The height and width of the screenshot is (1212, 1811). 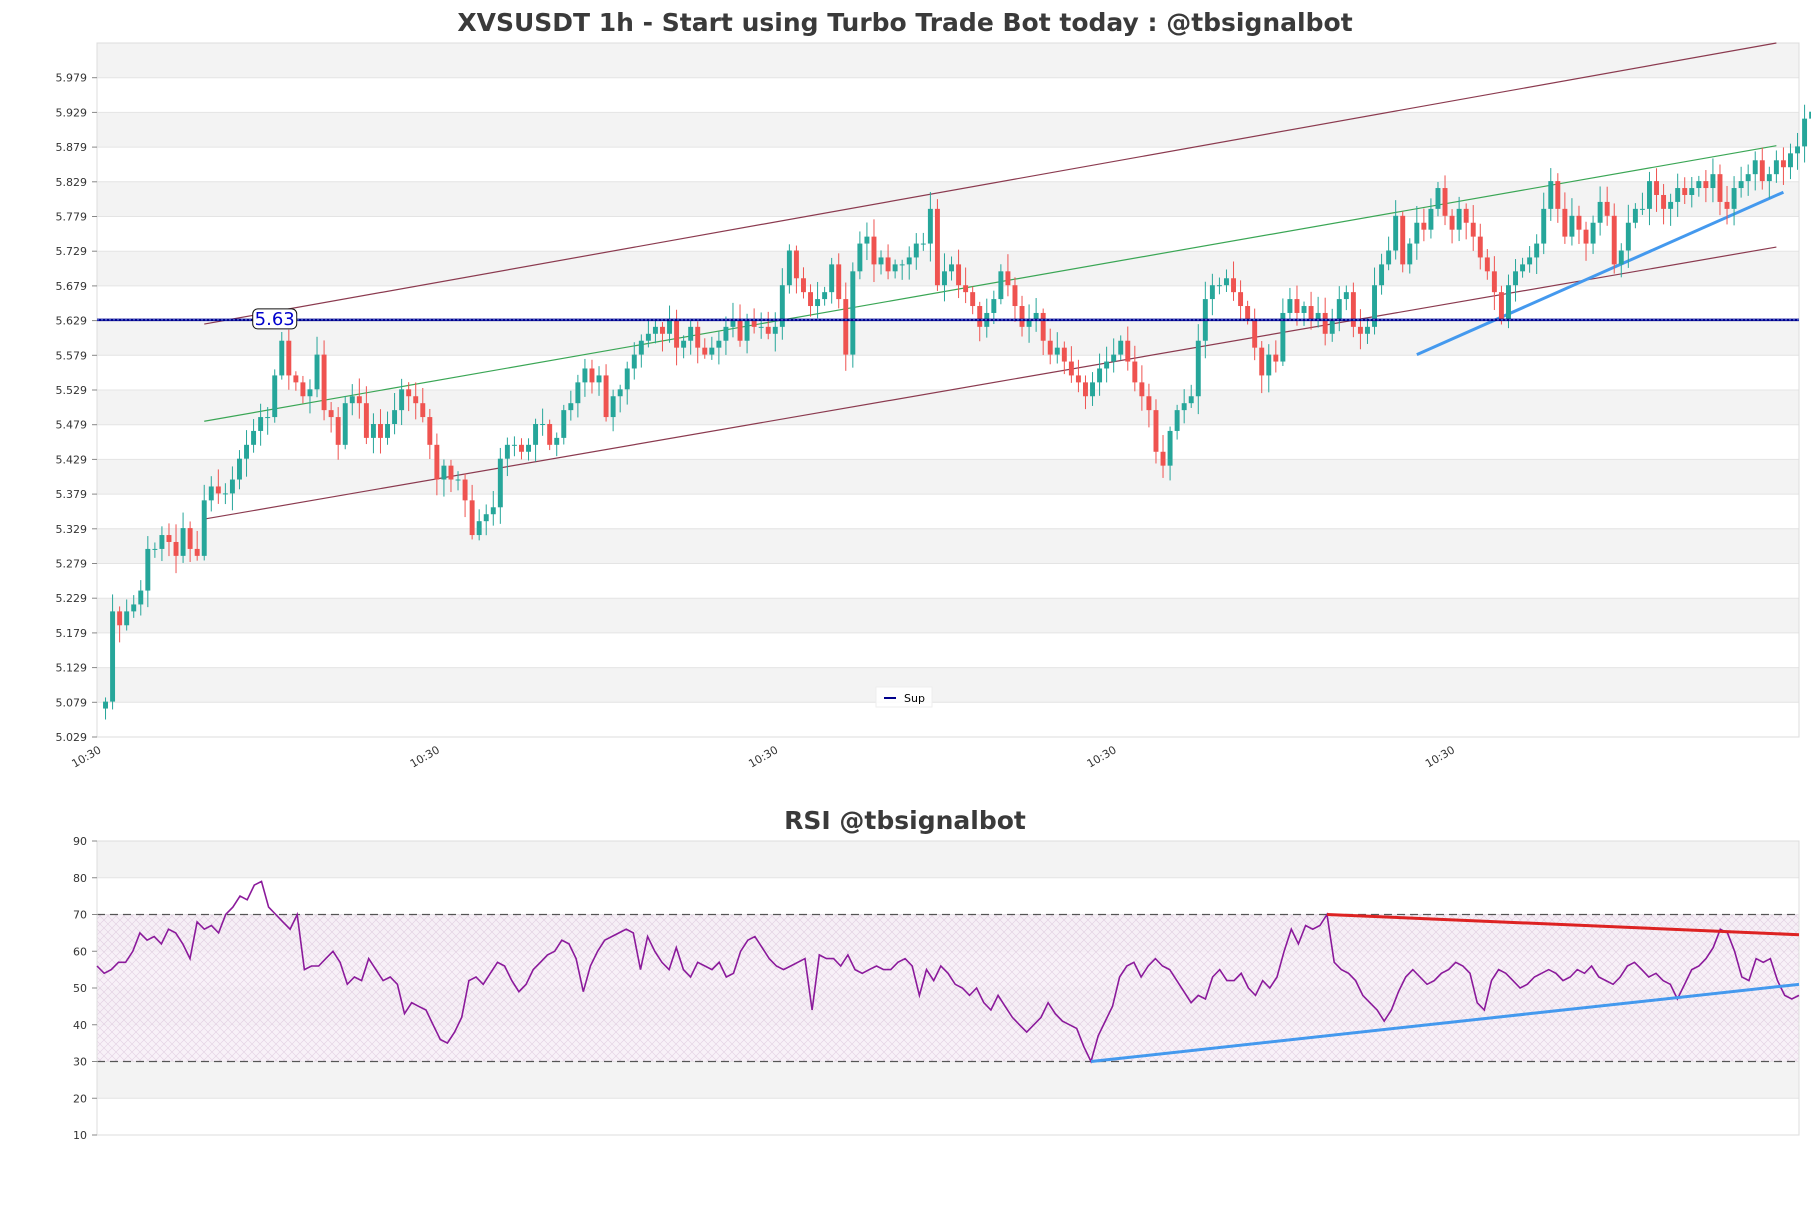 I want to click on rsi-y-axis: 90 80 70 60 50 40 30 20 10, so click(x=85, y=988).